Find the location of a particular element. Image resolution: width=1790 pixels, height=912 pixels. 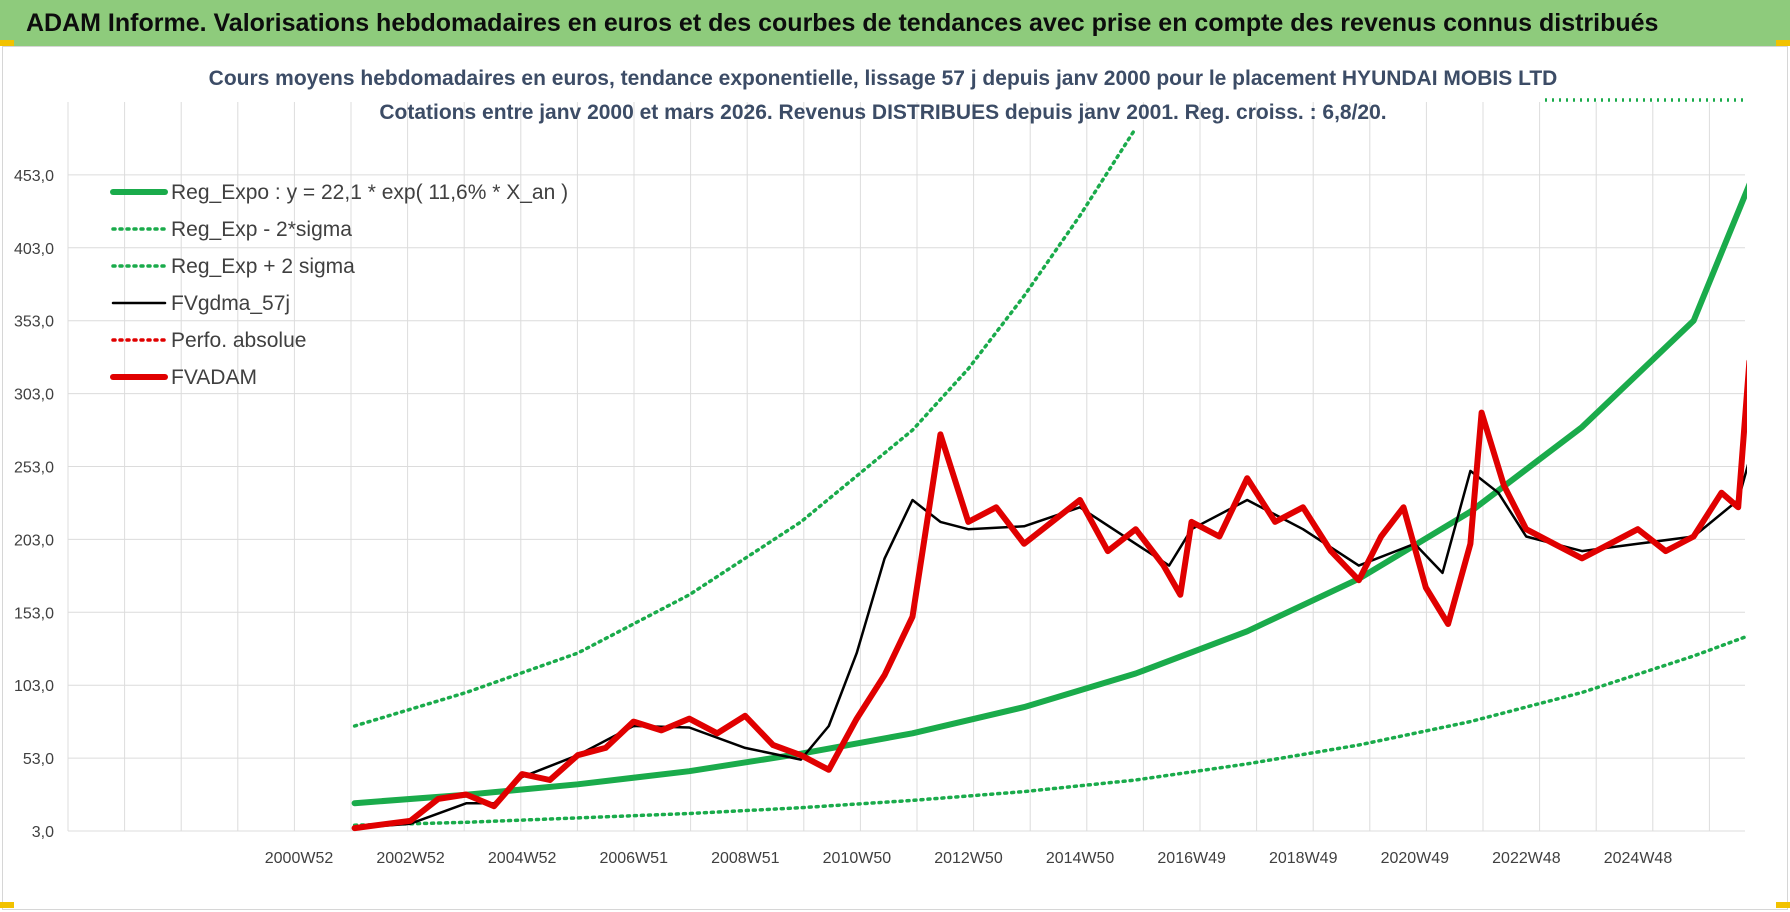

legend-label: Reg_Exp - 2*sigma is located at coordinates (261, 229).